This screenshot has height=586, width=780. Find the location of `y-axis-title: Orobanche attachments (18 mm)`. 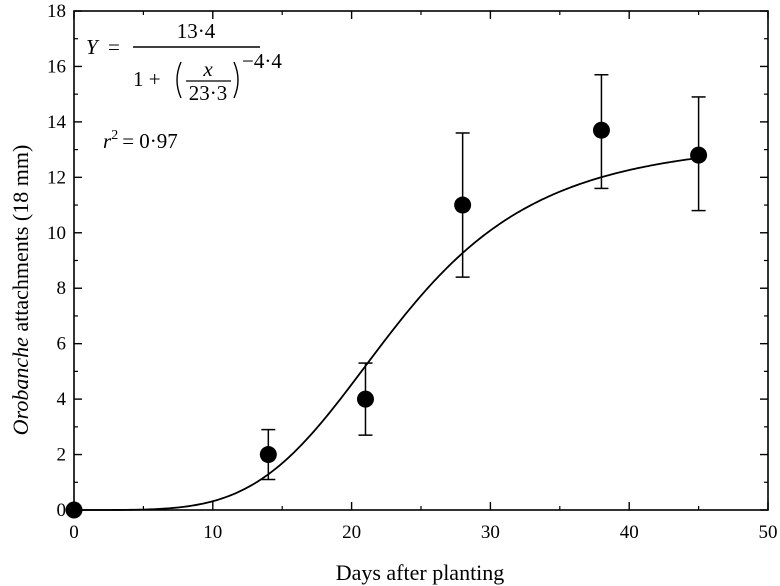

y-axis-title: Orobanche attachments (18 mm) is located at coordinates (20, 290).